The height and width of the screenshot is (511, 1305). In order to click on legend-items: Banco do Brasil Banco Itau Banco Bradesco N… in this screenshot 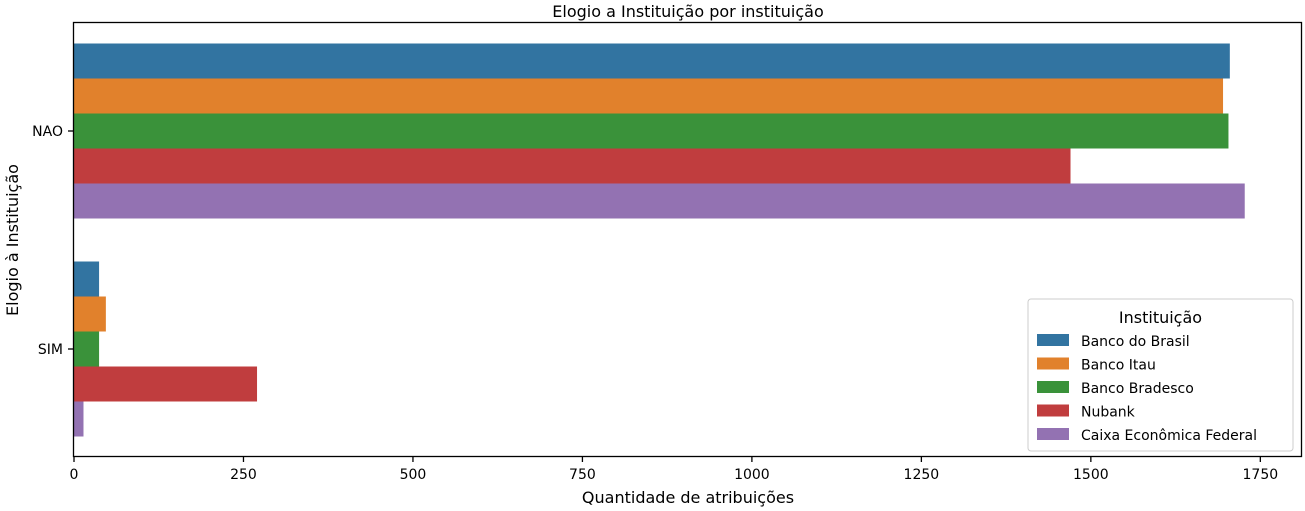, I will do `click(1147, 389)`.